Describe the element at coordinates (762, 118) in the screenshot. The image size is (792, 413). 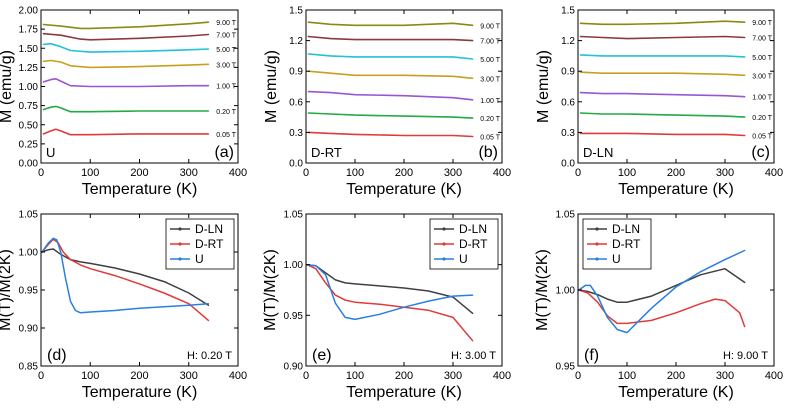
I see `series-label: 0.20 T` at that location.